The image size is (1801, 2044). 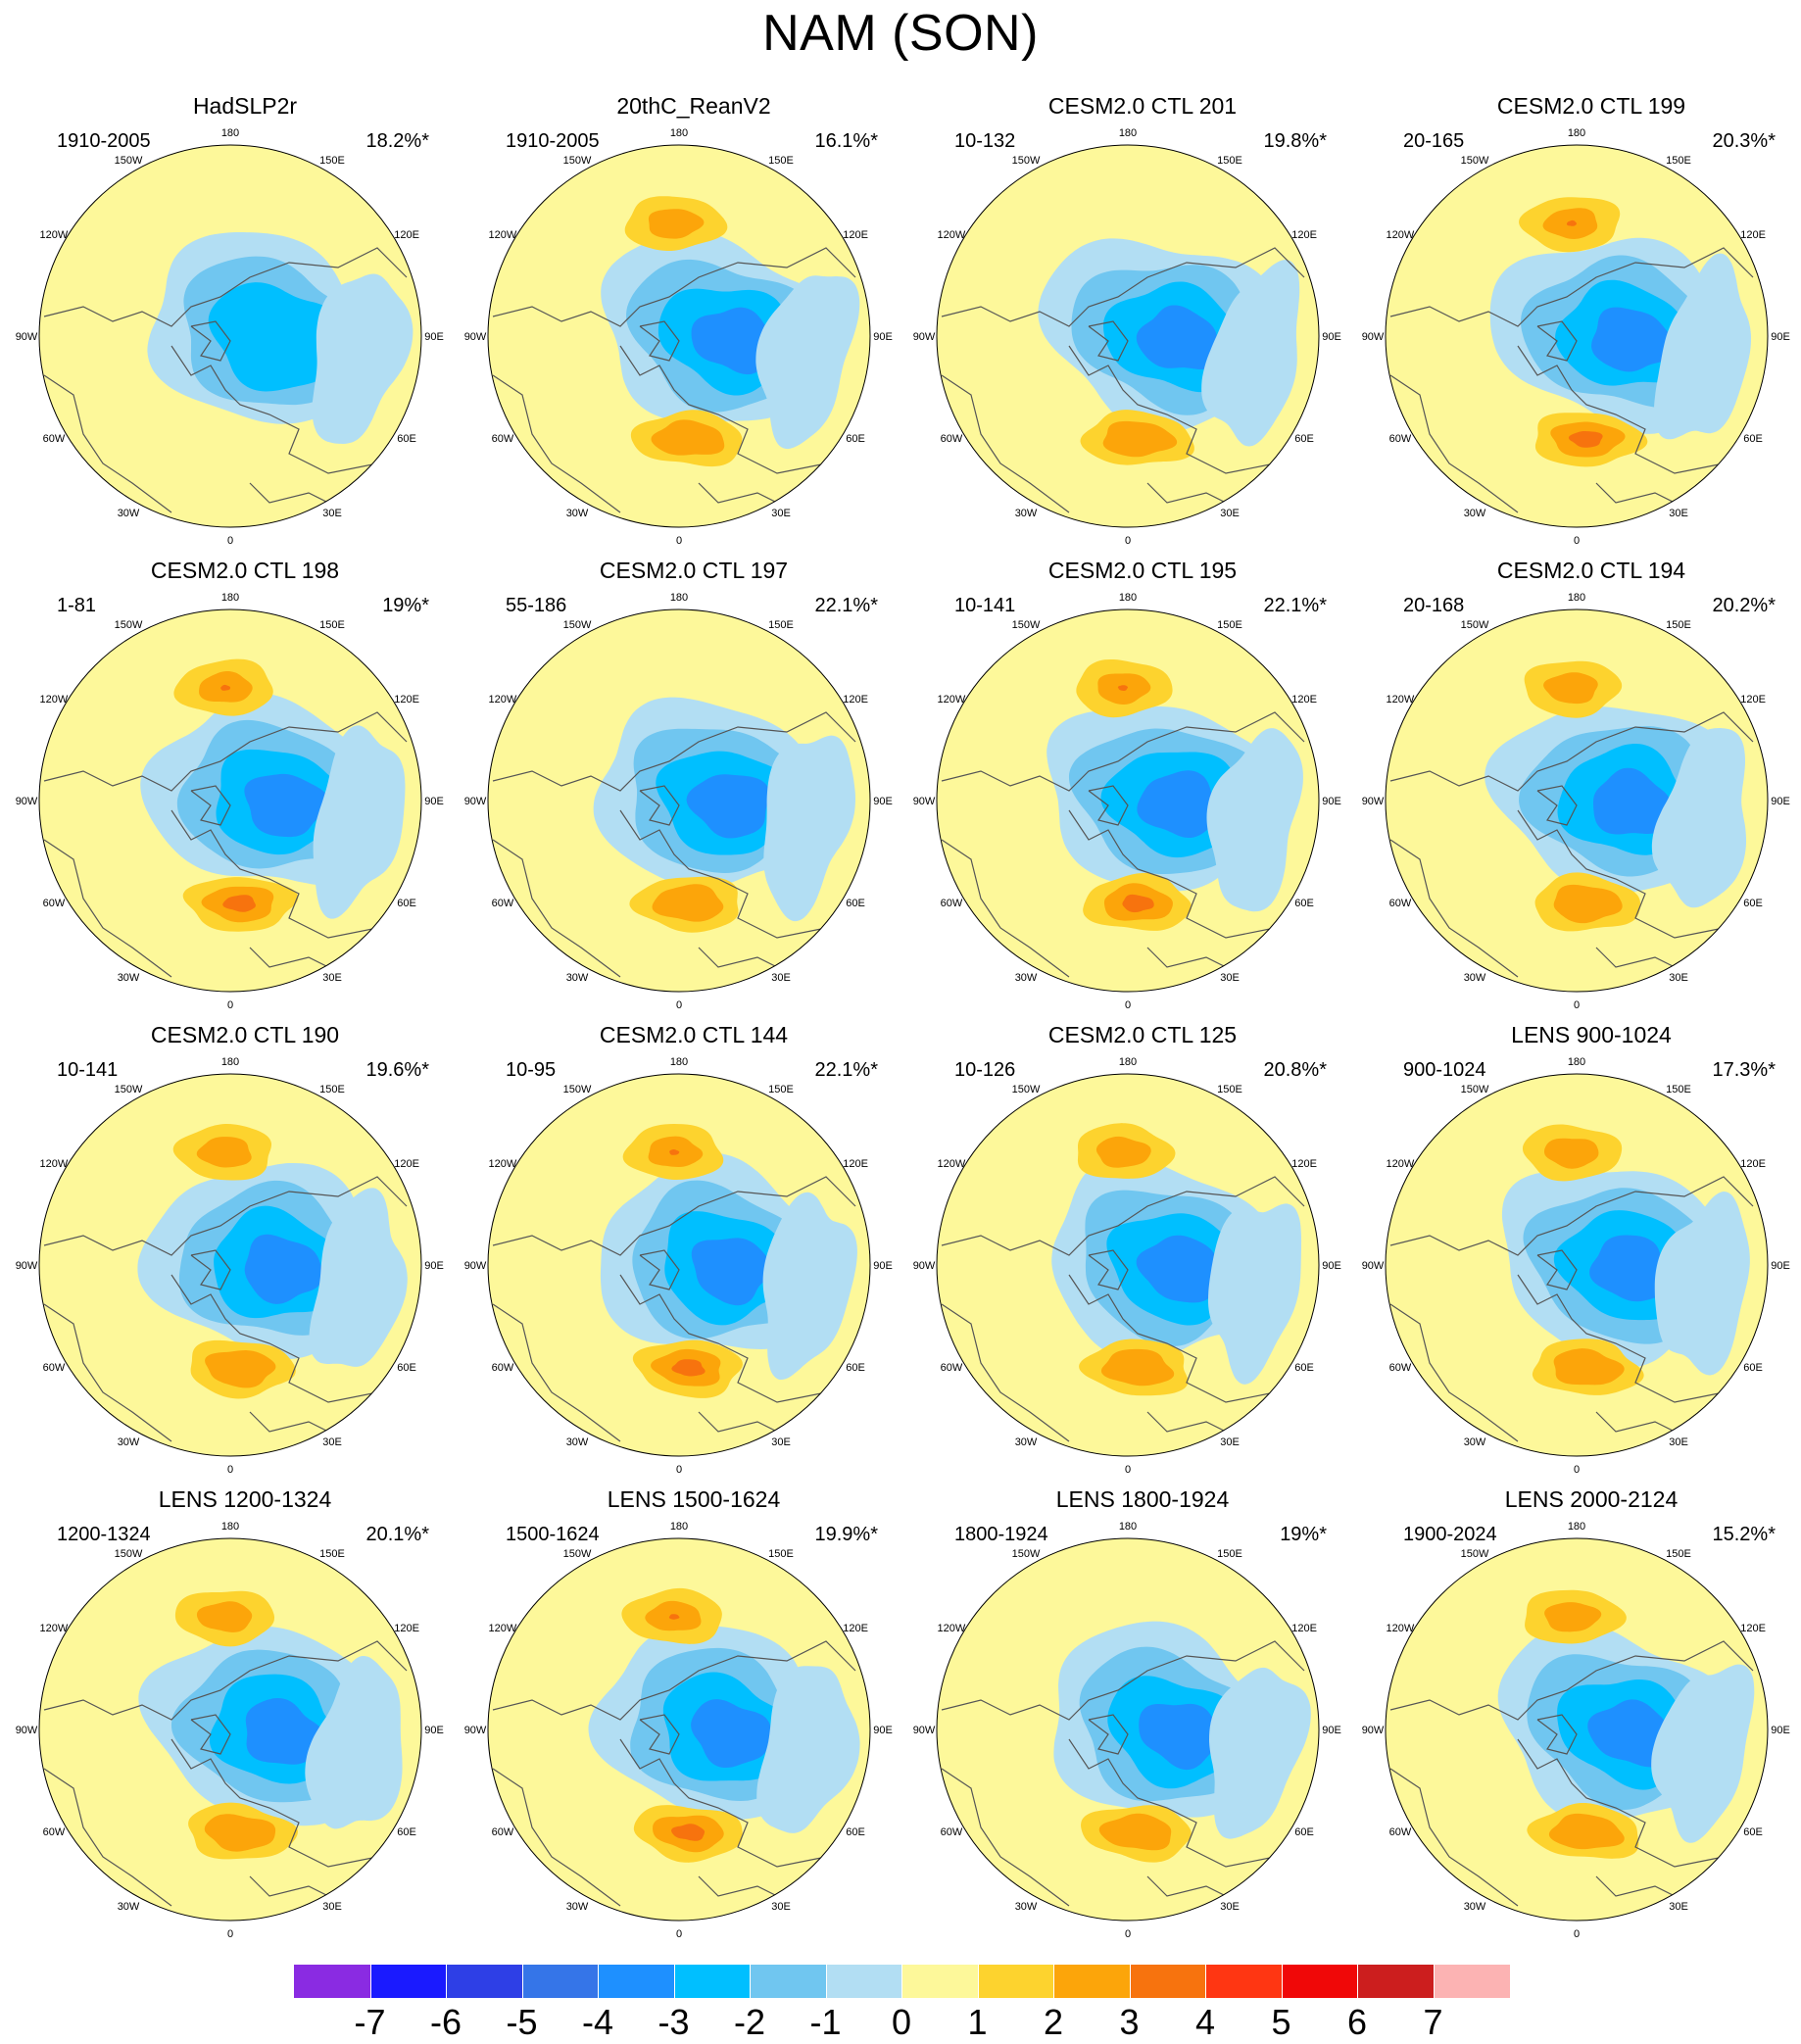 What do you see at coordinates (673, 2022) in the screenshot?
I see `colorbar-label: -3` at bounding box center [673, 2022].